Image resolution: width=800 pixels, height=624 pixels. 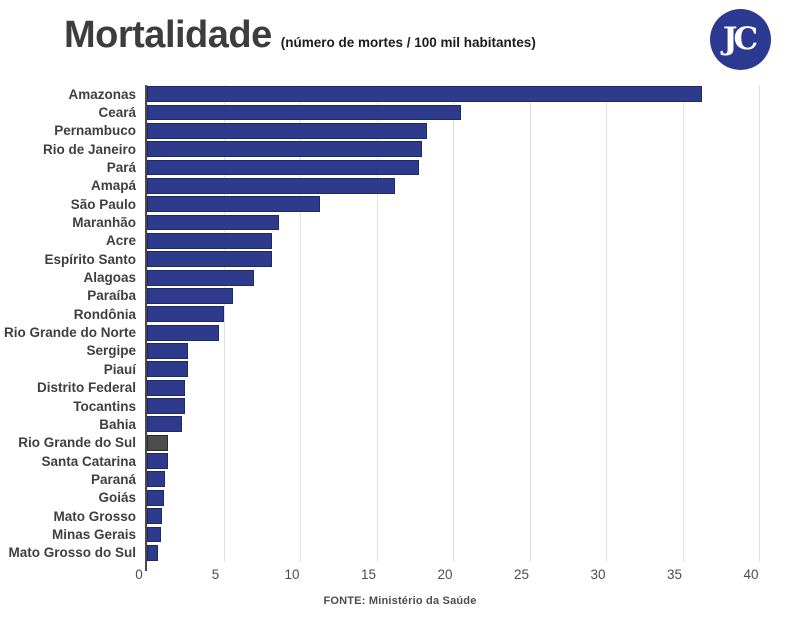 What do you see at coordinates (103, 204) in the screenshot?
I see `category-label: São Paulo` at bounding box center [103, 204].